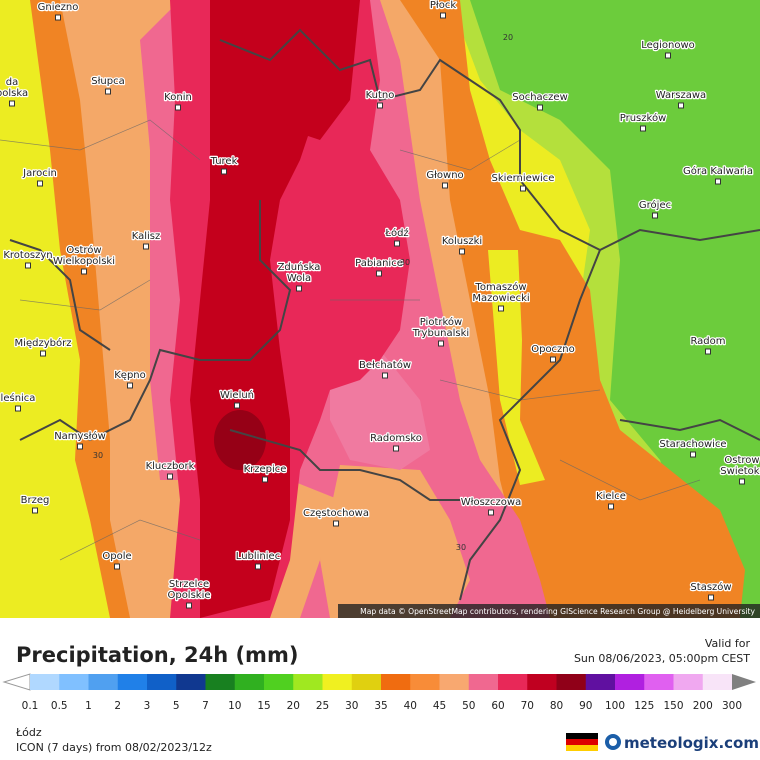 Image resolution: width=760 pixels, height=760 pixels. Describe the element at coordinates (523, 178) in the screenshot. I see `city-label: Skierniewice` at that location.